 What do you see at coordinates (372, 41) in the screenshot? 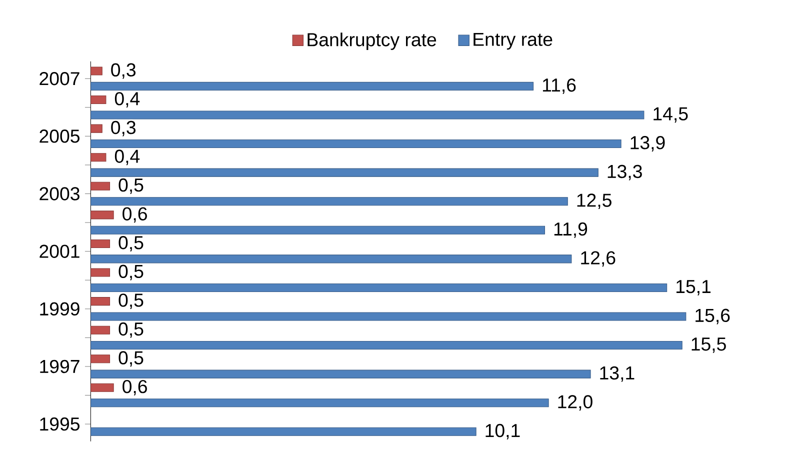
I see `legend-label: Bankruptcy rate` at bounding box center [372, 41].